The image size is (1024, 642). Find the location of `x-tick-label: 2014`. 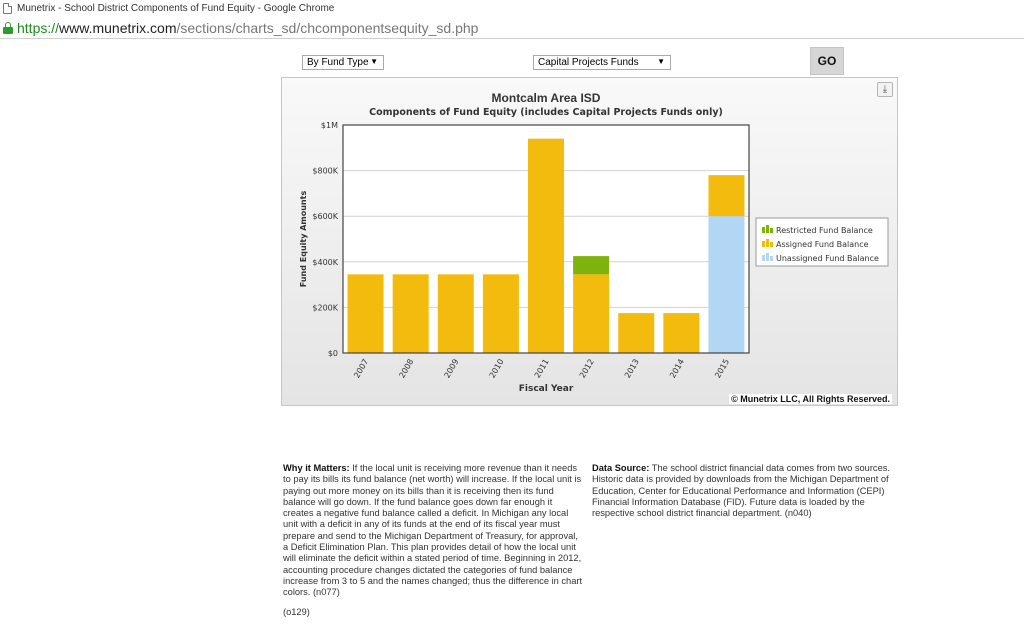

x-tick-label: 2014 is located at coordinates (677, 369).